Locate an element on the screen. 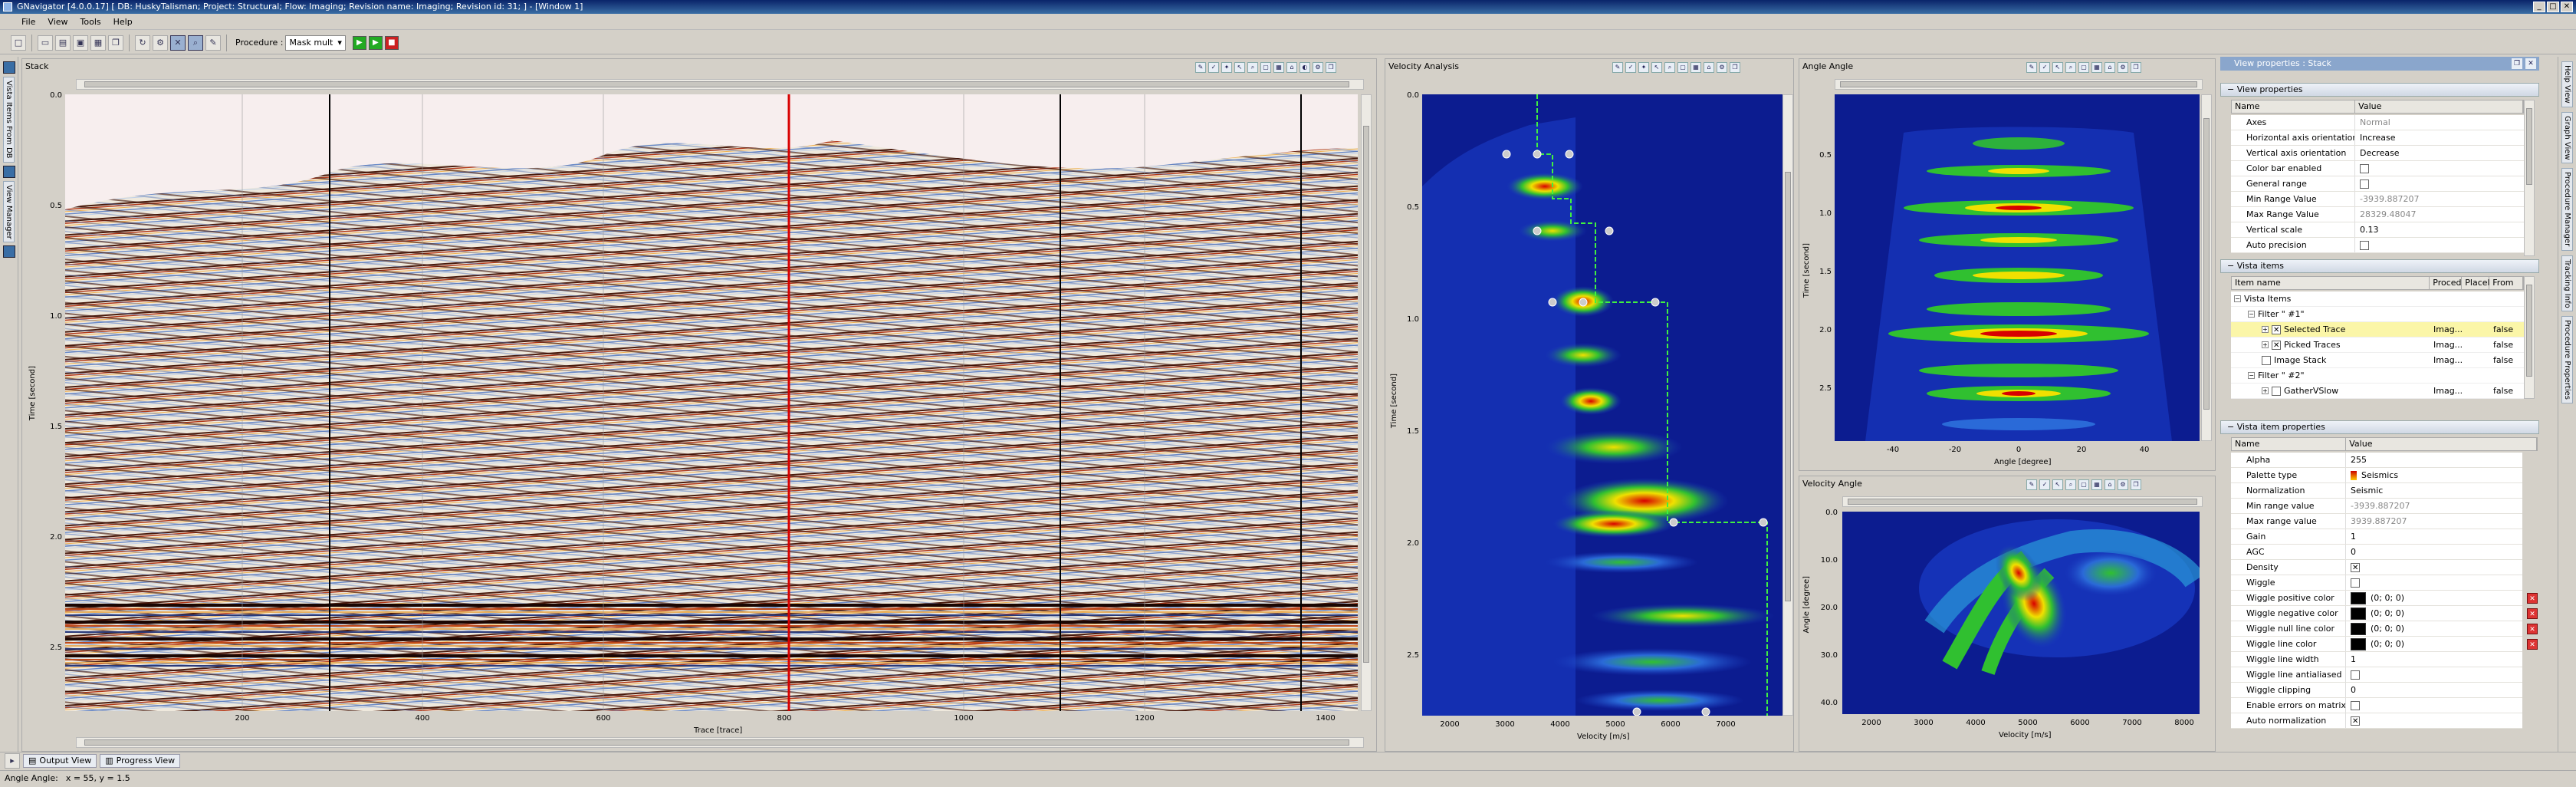 Image resolution: width=2576 pixels, height=787 pixels. vista-item-property-row: Auto normalization is located at coordinates (2376, 721).